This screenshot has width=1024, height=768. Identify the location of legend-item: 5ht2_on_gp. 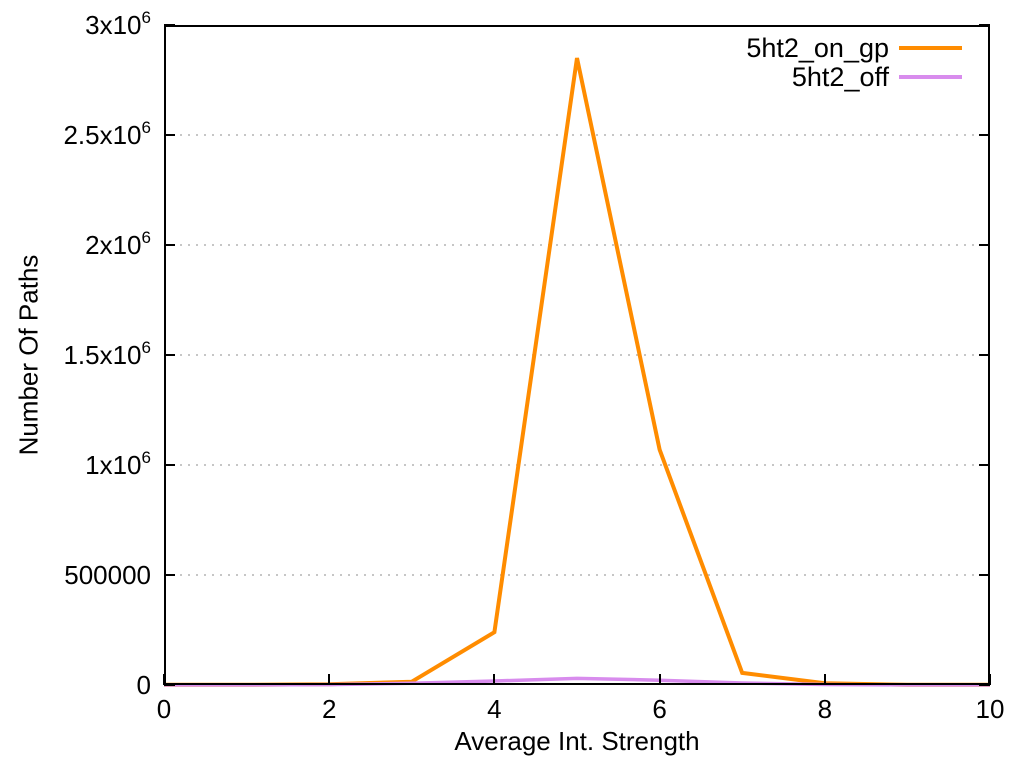
(854, 48).